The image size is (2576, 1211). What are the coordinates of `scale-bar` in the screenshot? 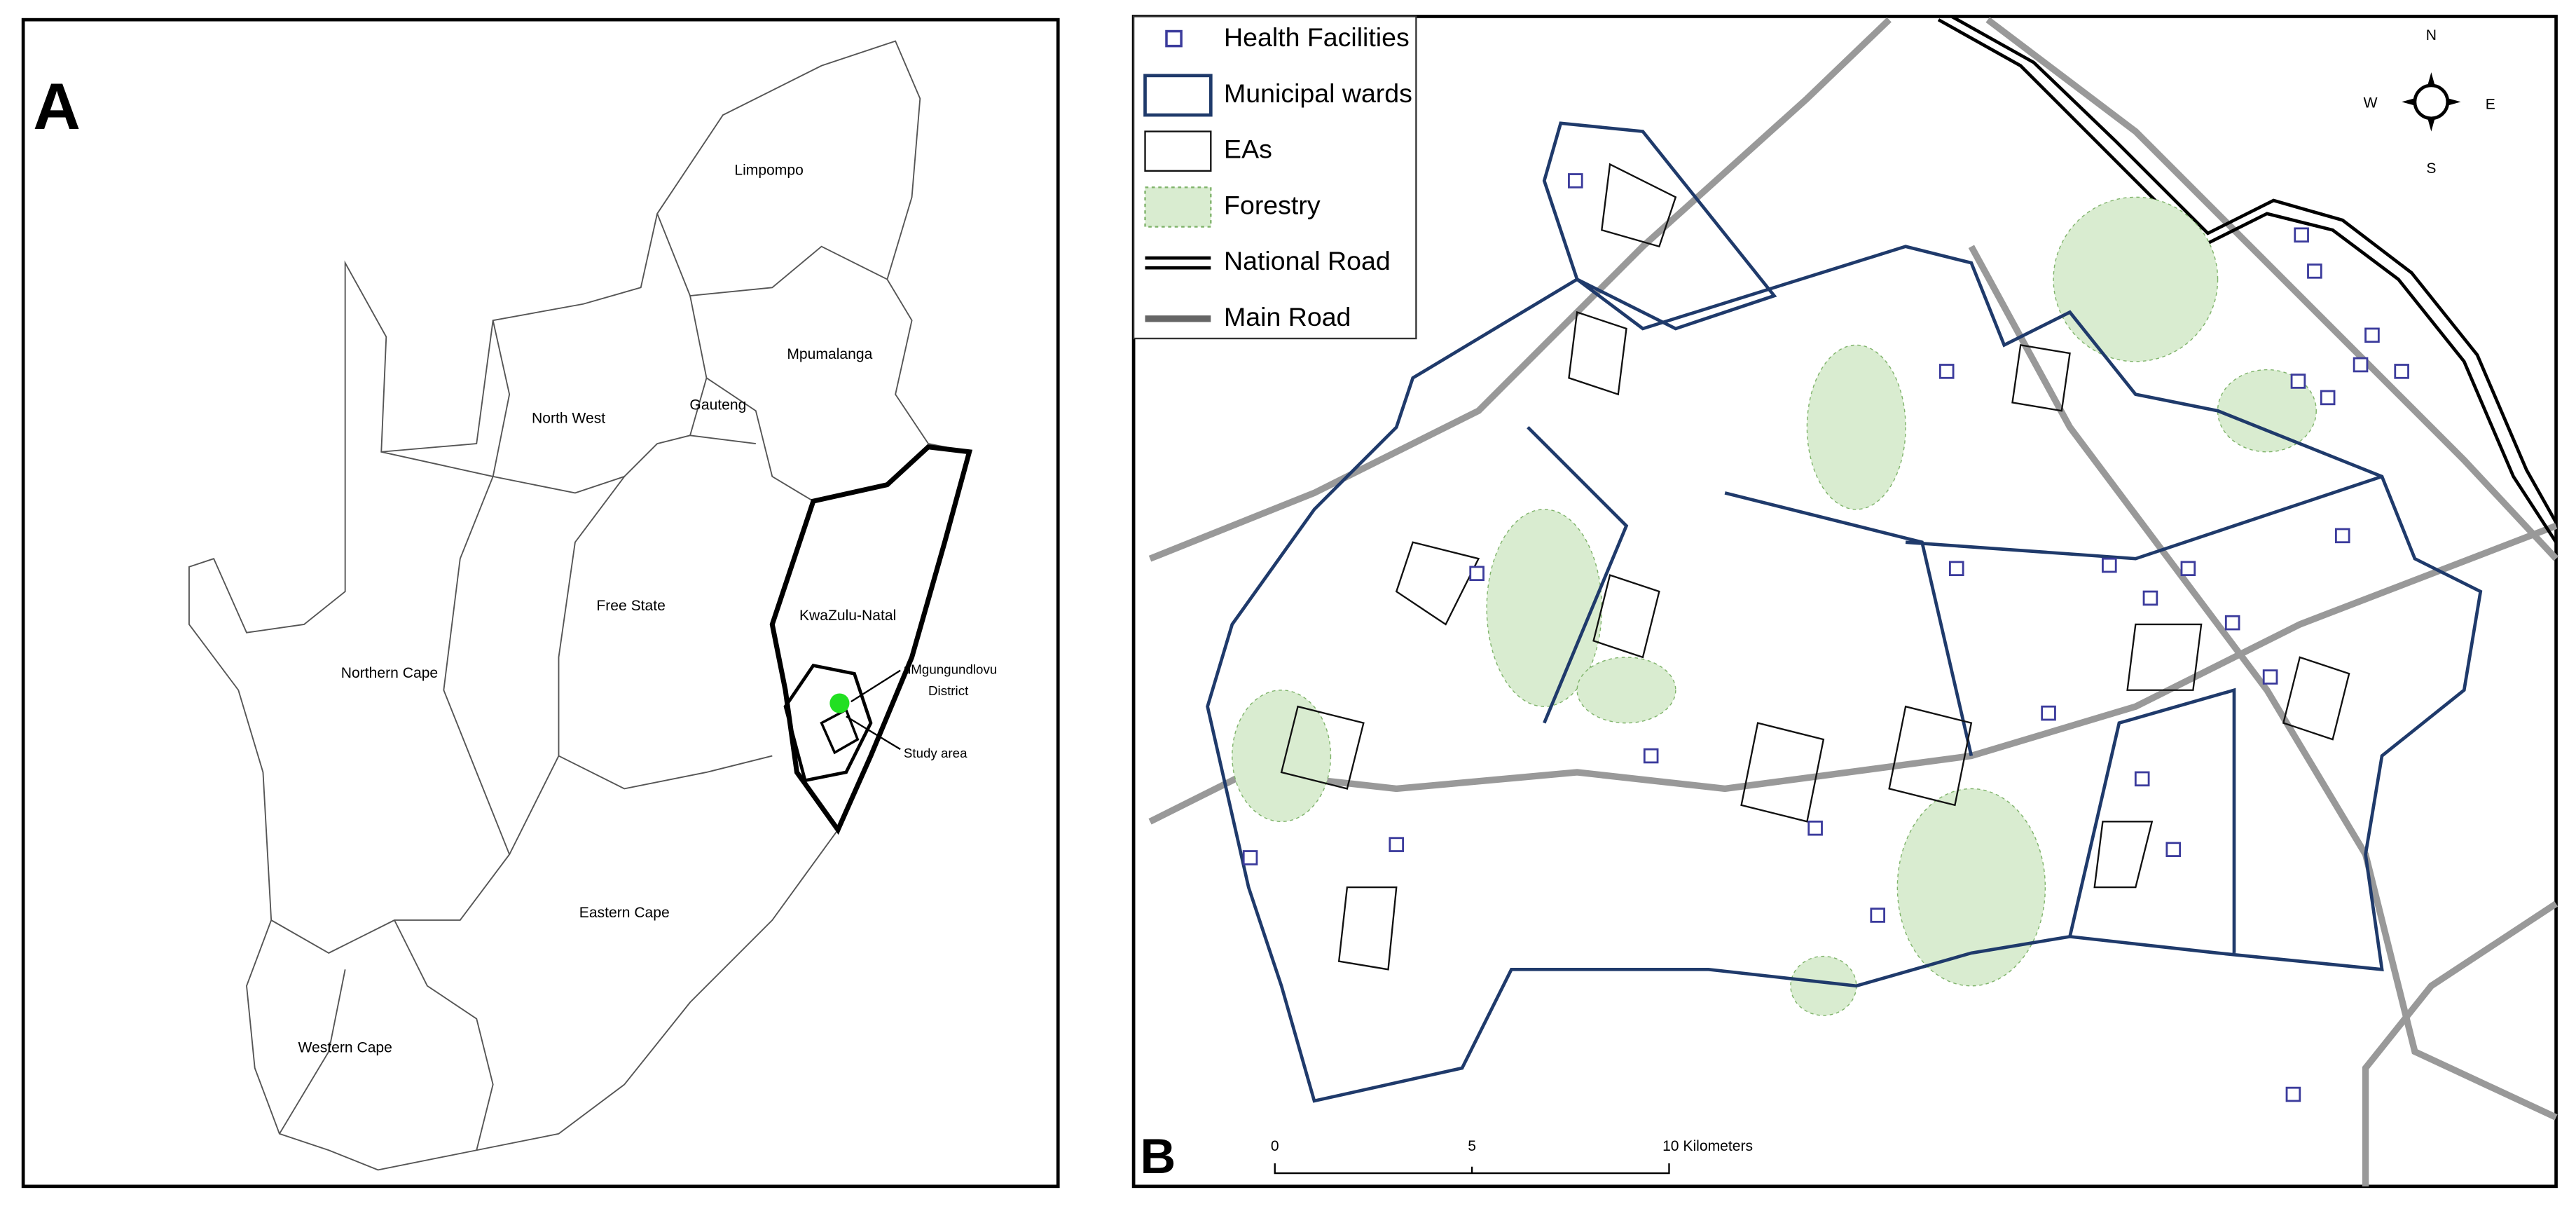 It's located at (1472, 1169).